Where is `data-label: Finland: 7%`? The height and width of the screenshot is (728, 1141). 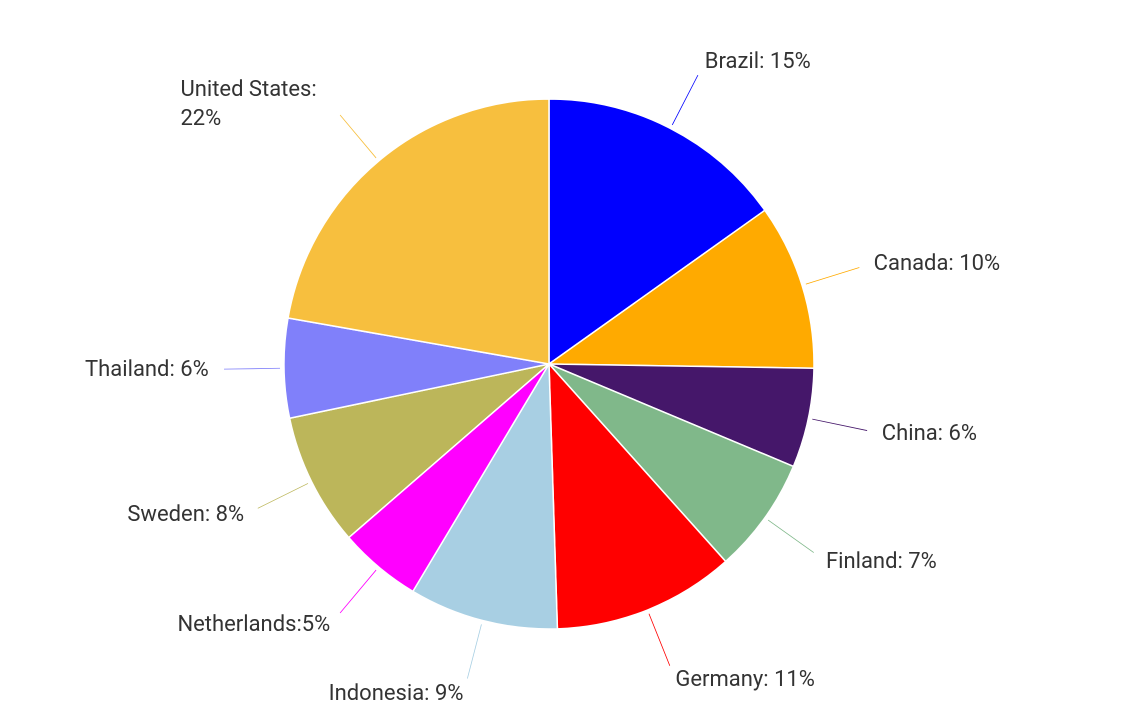
data-label: Finland: 7% is located at coordinates (881, 561).